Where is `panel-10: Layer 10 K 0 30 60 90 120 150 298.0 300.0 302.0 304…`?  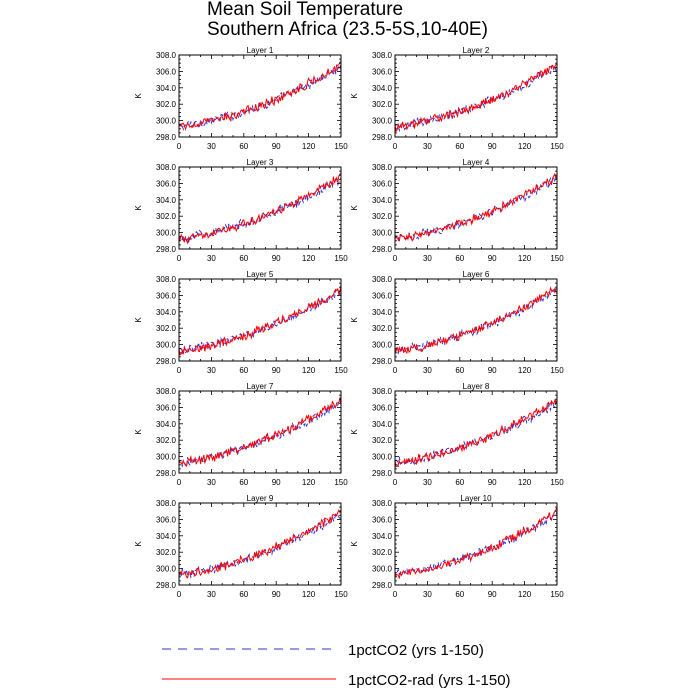
panel-10: Layer 10 K 0 30 60 90 120 150 298.0 300.0 302.0 304… is located at coordinates (457, 546).